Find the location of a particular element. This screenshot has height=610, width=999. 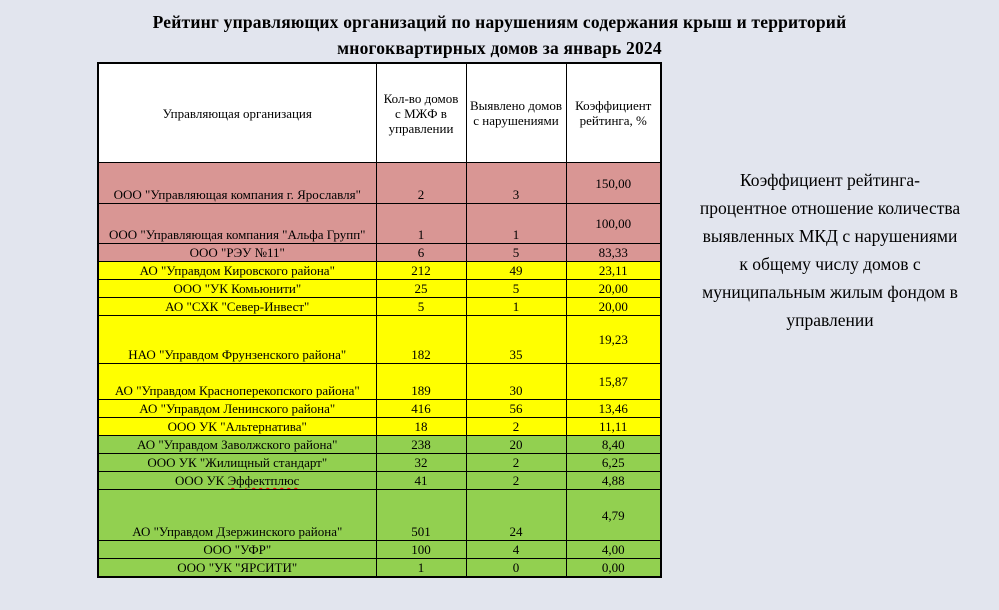

violations-cell: 20 is located at coordinates (516, 444).